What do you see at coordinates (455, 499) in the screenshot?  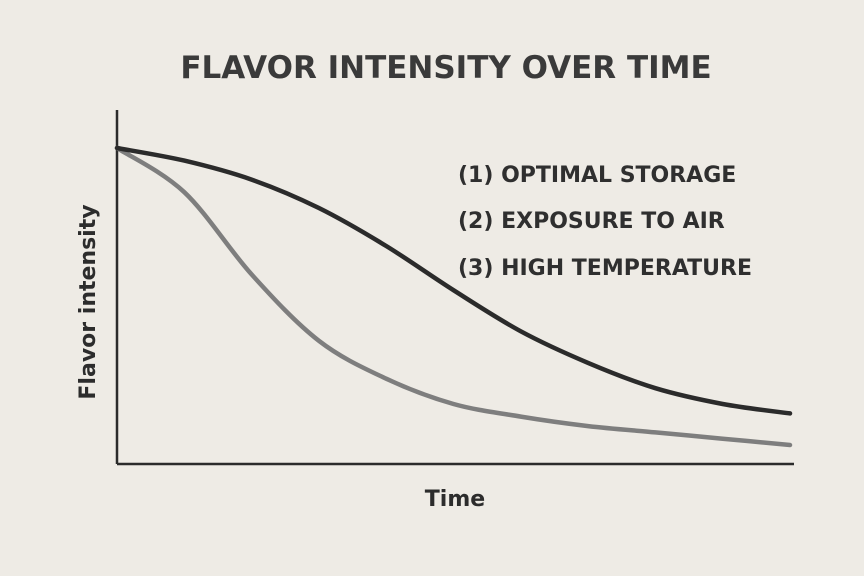 I see `x-axis-label: Time` at bounding box center [455, 499].